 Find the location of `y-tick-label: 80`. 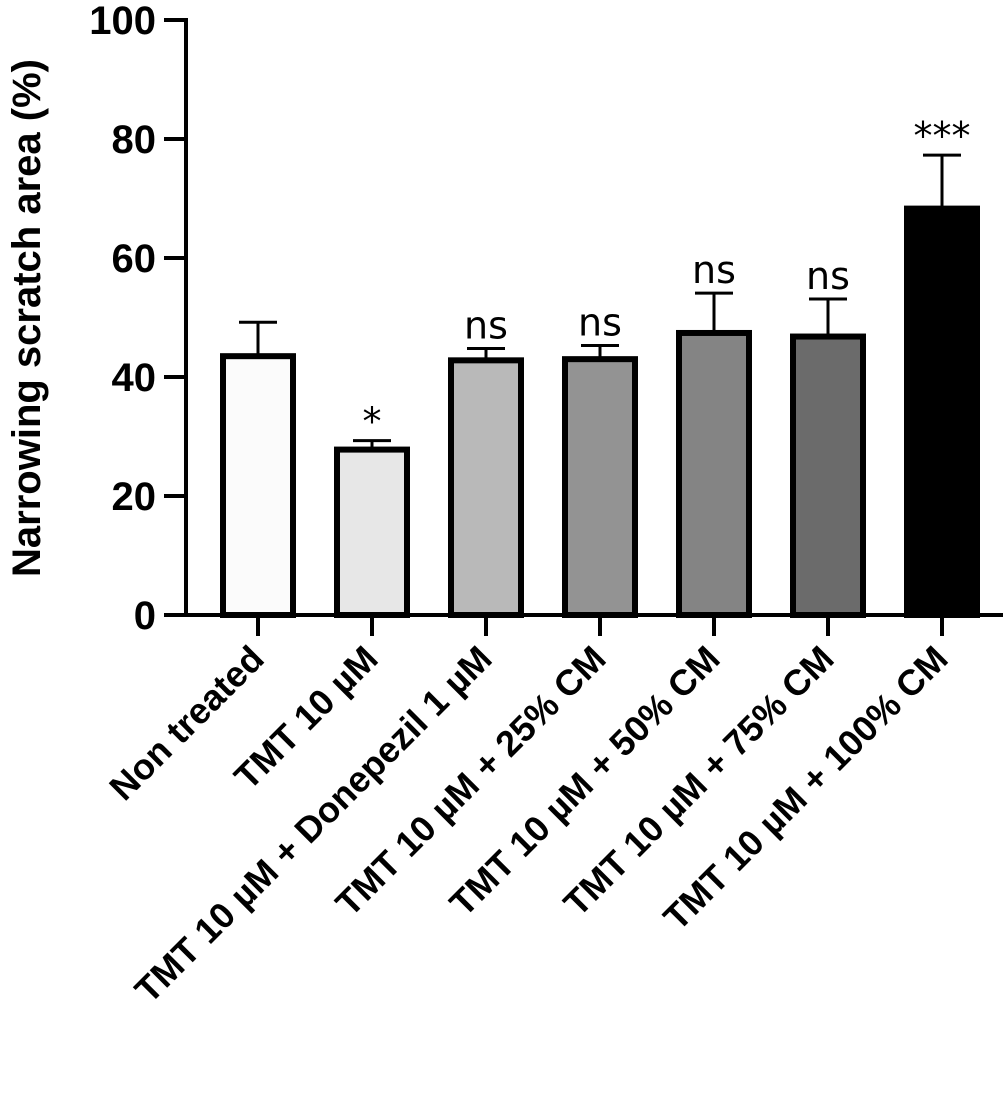

y-tick-label: 80 is located at coordinates (134, 140).